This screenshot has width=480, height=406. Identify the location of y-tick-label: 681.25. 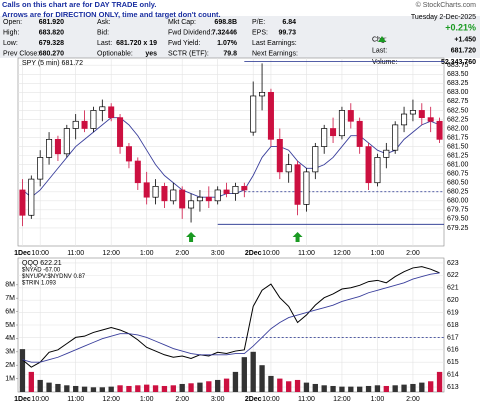
(458, 155).